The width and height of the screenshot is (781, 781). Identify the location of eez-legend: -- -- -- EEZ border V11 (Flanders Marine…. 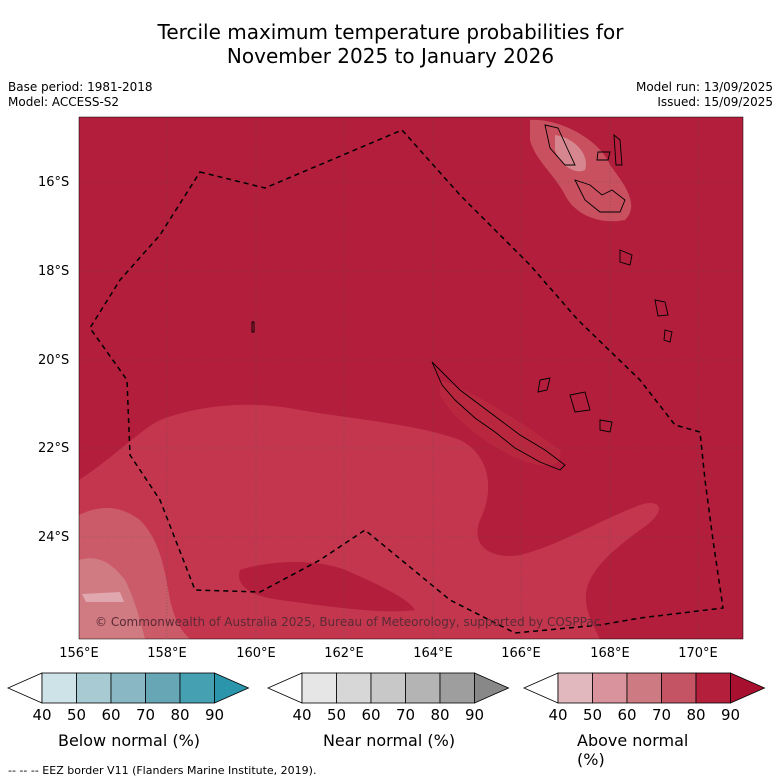
(162, 770).